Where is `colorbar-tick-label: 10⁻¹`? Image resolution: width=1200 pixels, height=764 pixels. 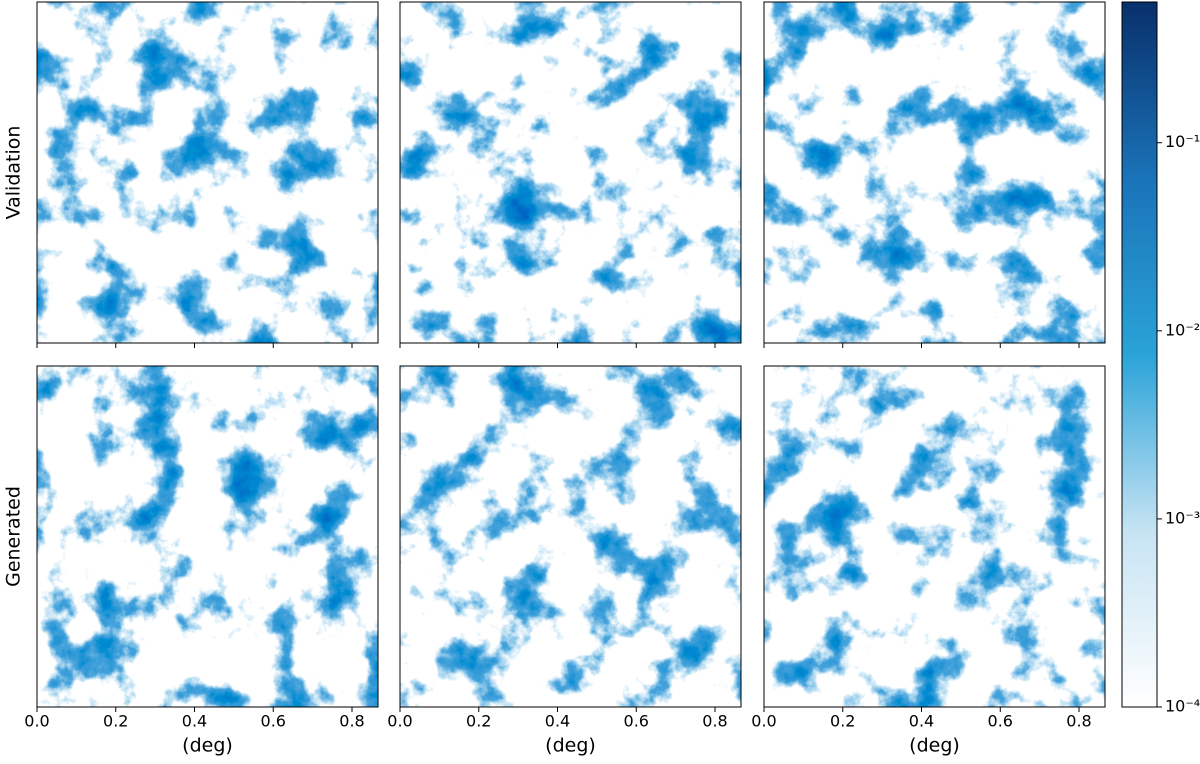 colorbar-tick-label: 10⁻¹ is located at coordinates (1182, 141).